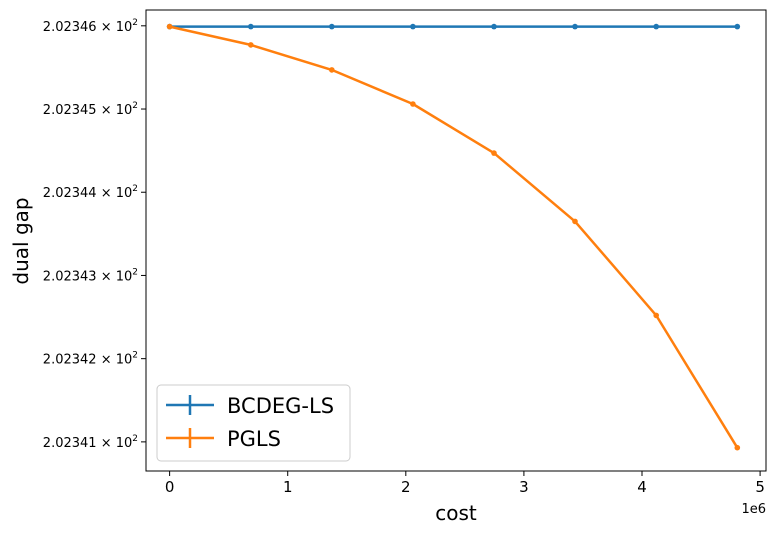 This screenshot has width=776, height=535. Describe the element at coordinates (642, 487) in the screenshot. I see `x-tick-label: 4` at that location.